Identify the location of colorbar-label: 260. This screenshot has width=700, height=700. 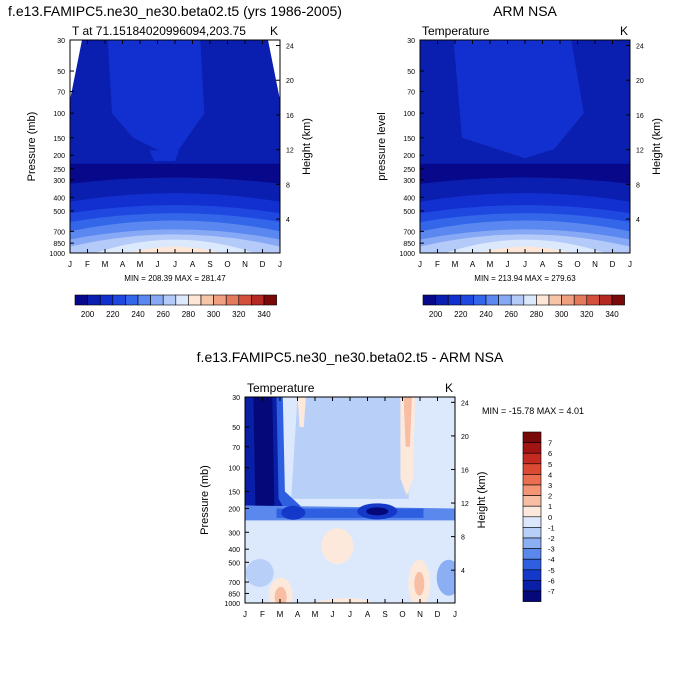
(164, 314).